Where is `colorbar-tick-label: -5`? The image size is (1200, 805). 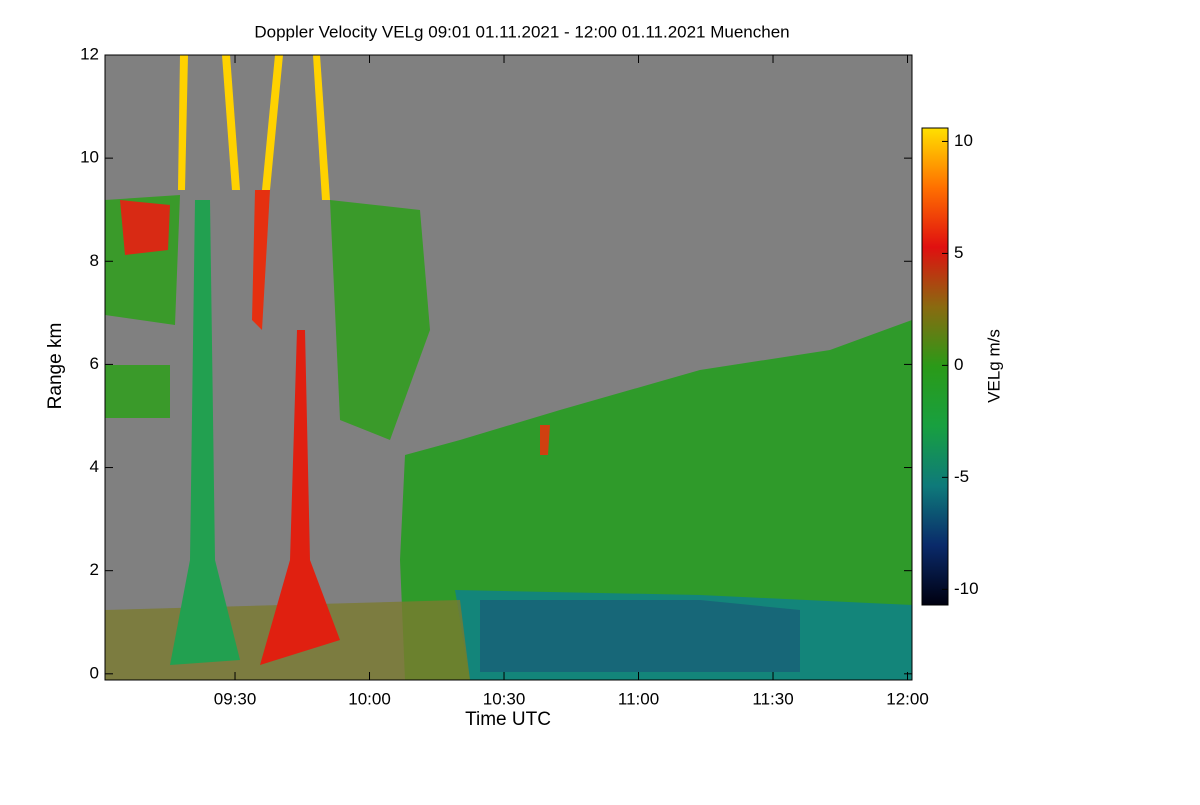
colorbar-tick-label: -5 is located at coordinates (961, 476).